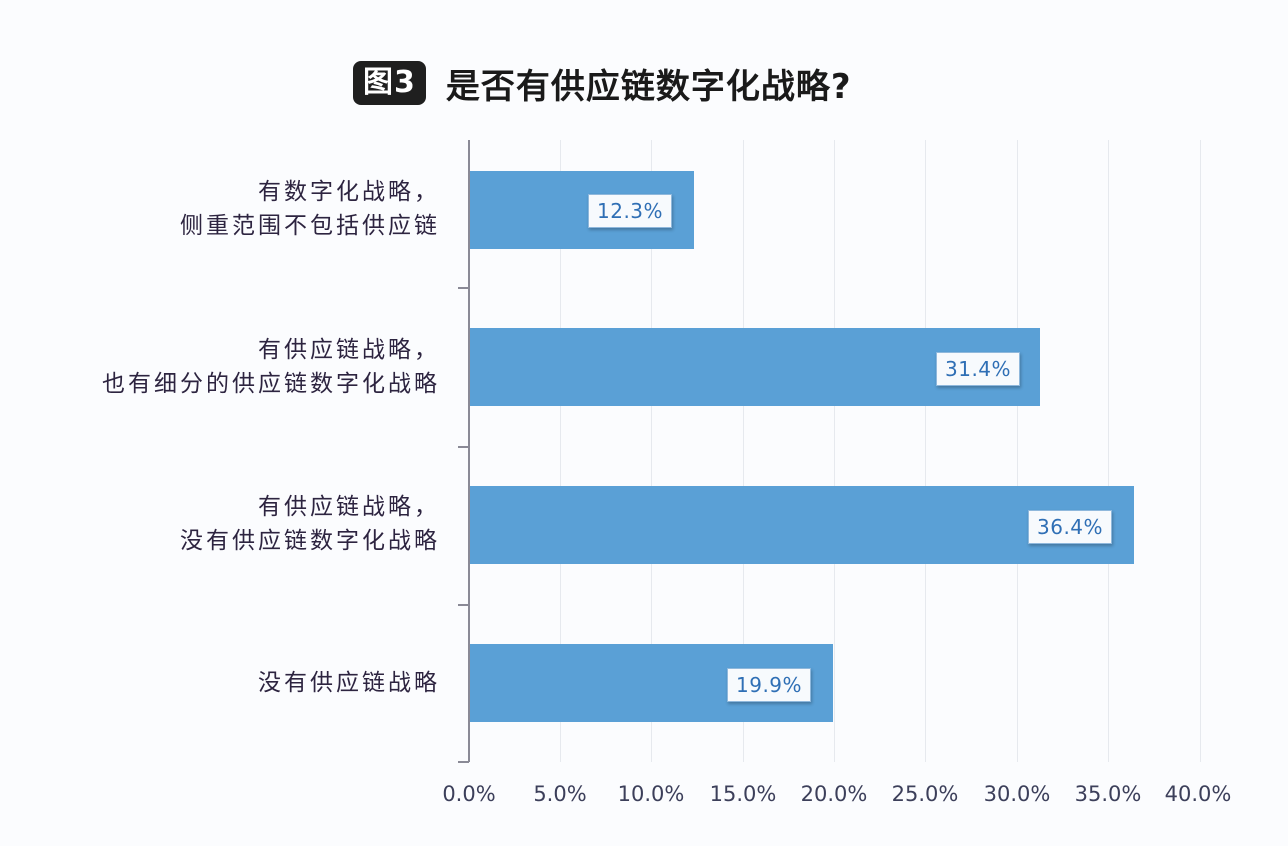 This screenshot has height=846, width=1288. Describe the element at coordinates (978, 369) in the screenshot. I see `data-label: 31.4%` at that location.